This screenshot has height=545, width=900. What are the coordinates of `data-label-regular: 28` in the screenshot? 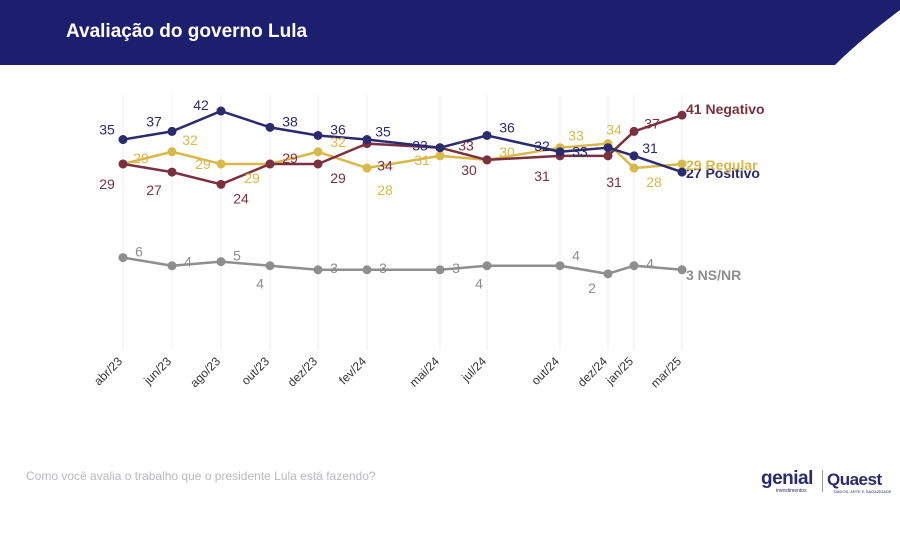 It's located at (385, 190).